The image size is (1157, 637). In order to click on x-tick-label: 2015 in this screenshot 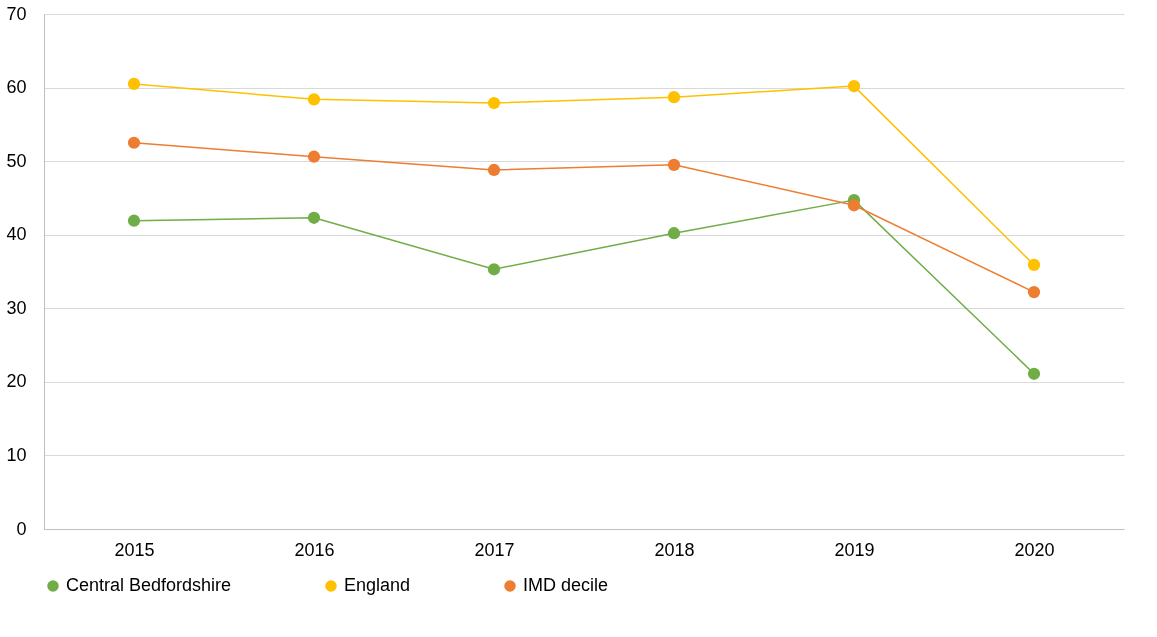, I will do `click(134, 549)`.